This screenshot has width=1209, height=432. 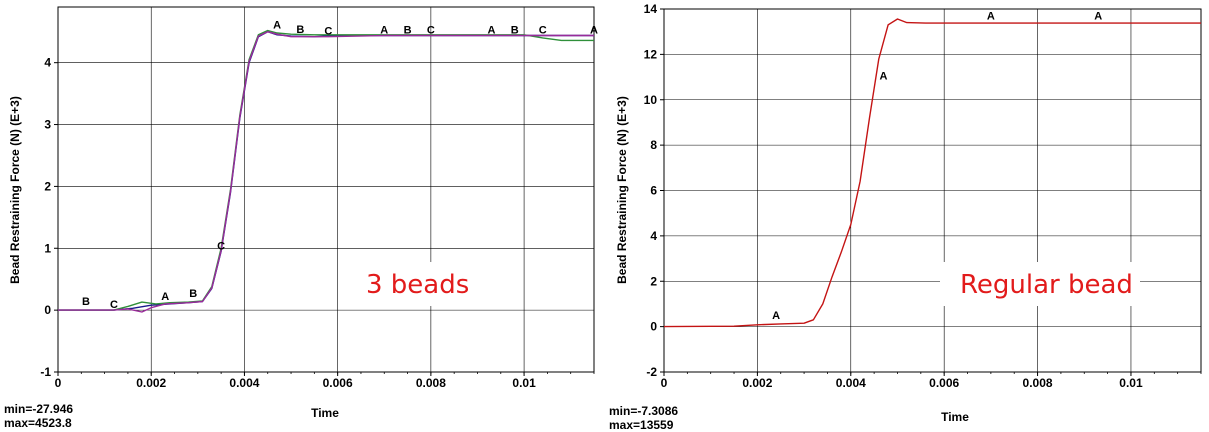 I want to click on annotation-right: Regular bead, so click(x=1046, y=285).